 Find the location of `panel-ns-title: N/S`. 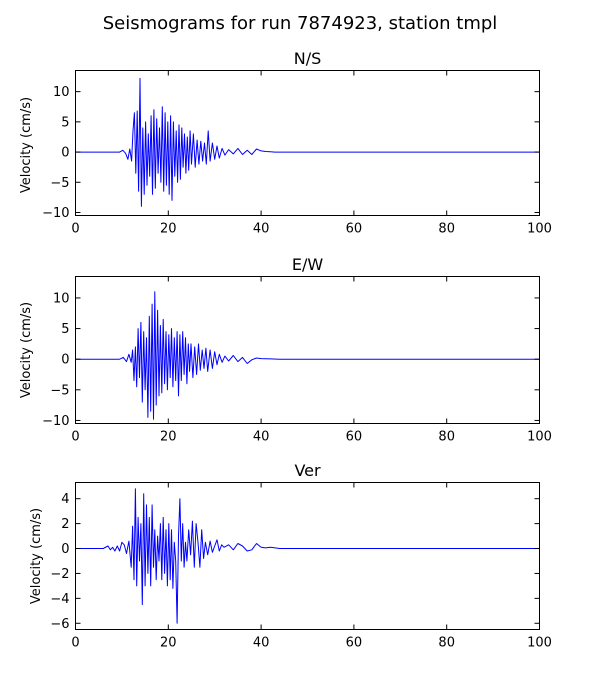

panel-ns-title: N/S is located at coordinates (308, 58).